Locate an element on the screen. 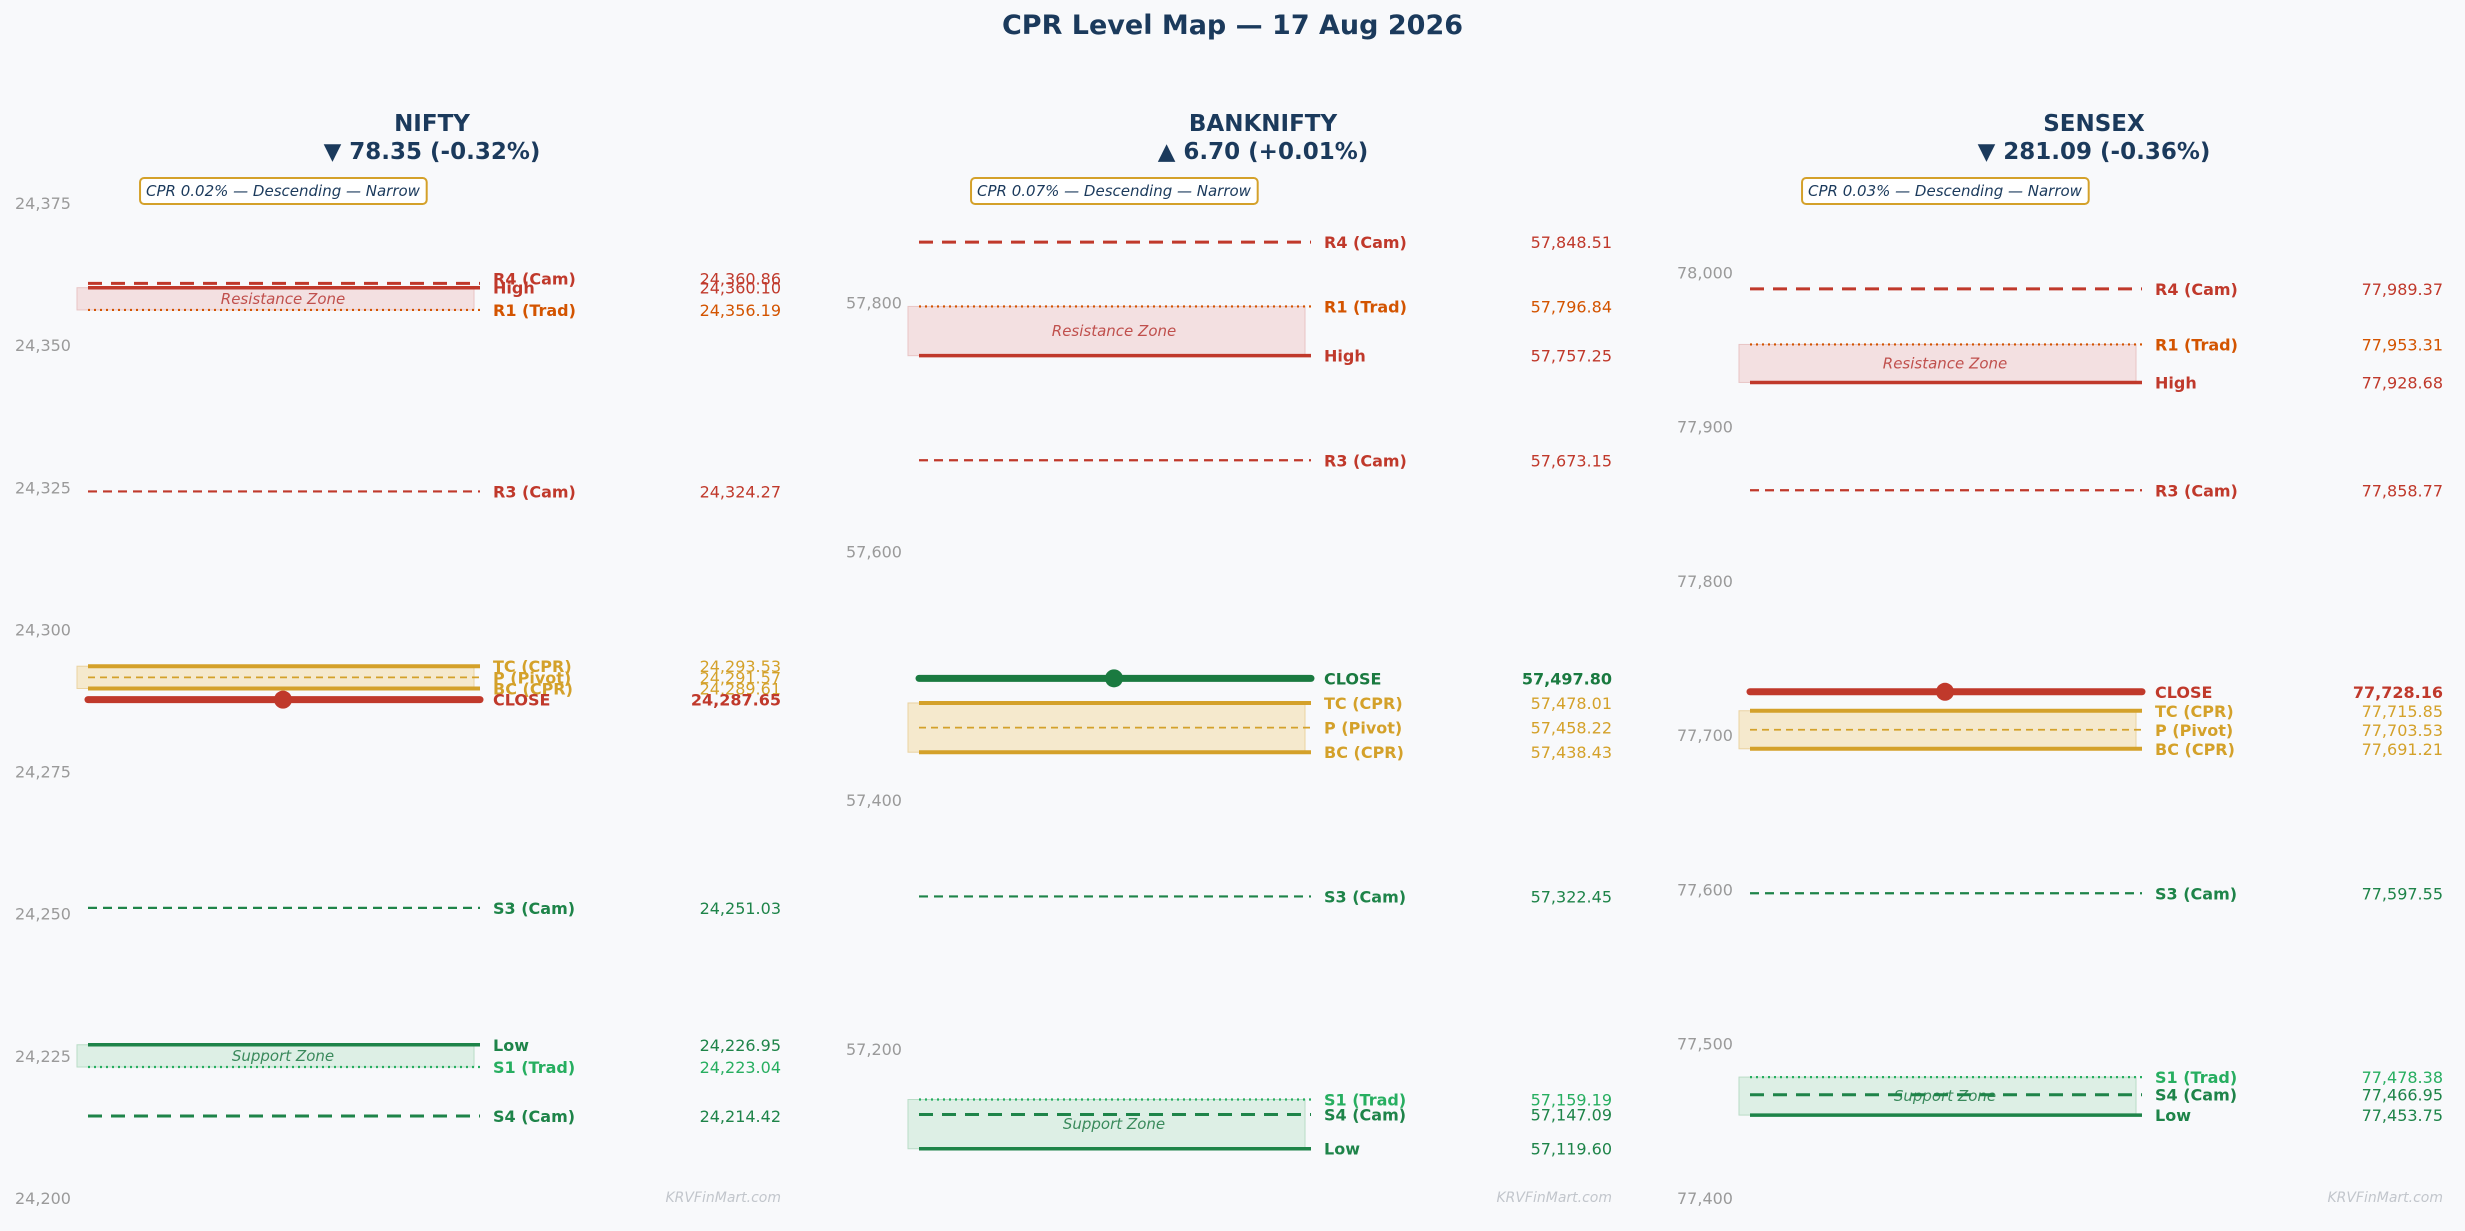  level-value: 57,757.25 is located at coordinates (1571, 356).